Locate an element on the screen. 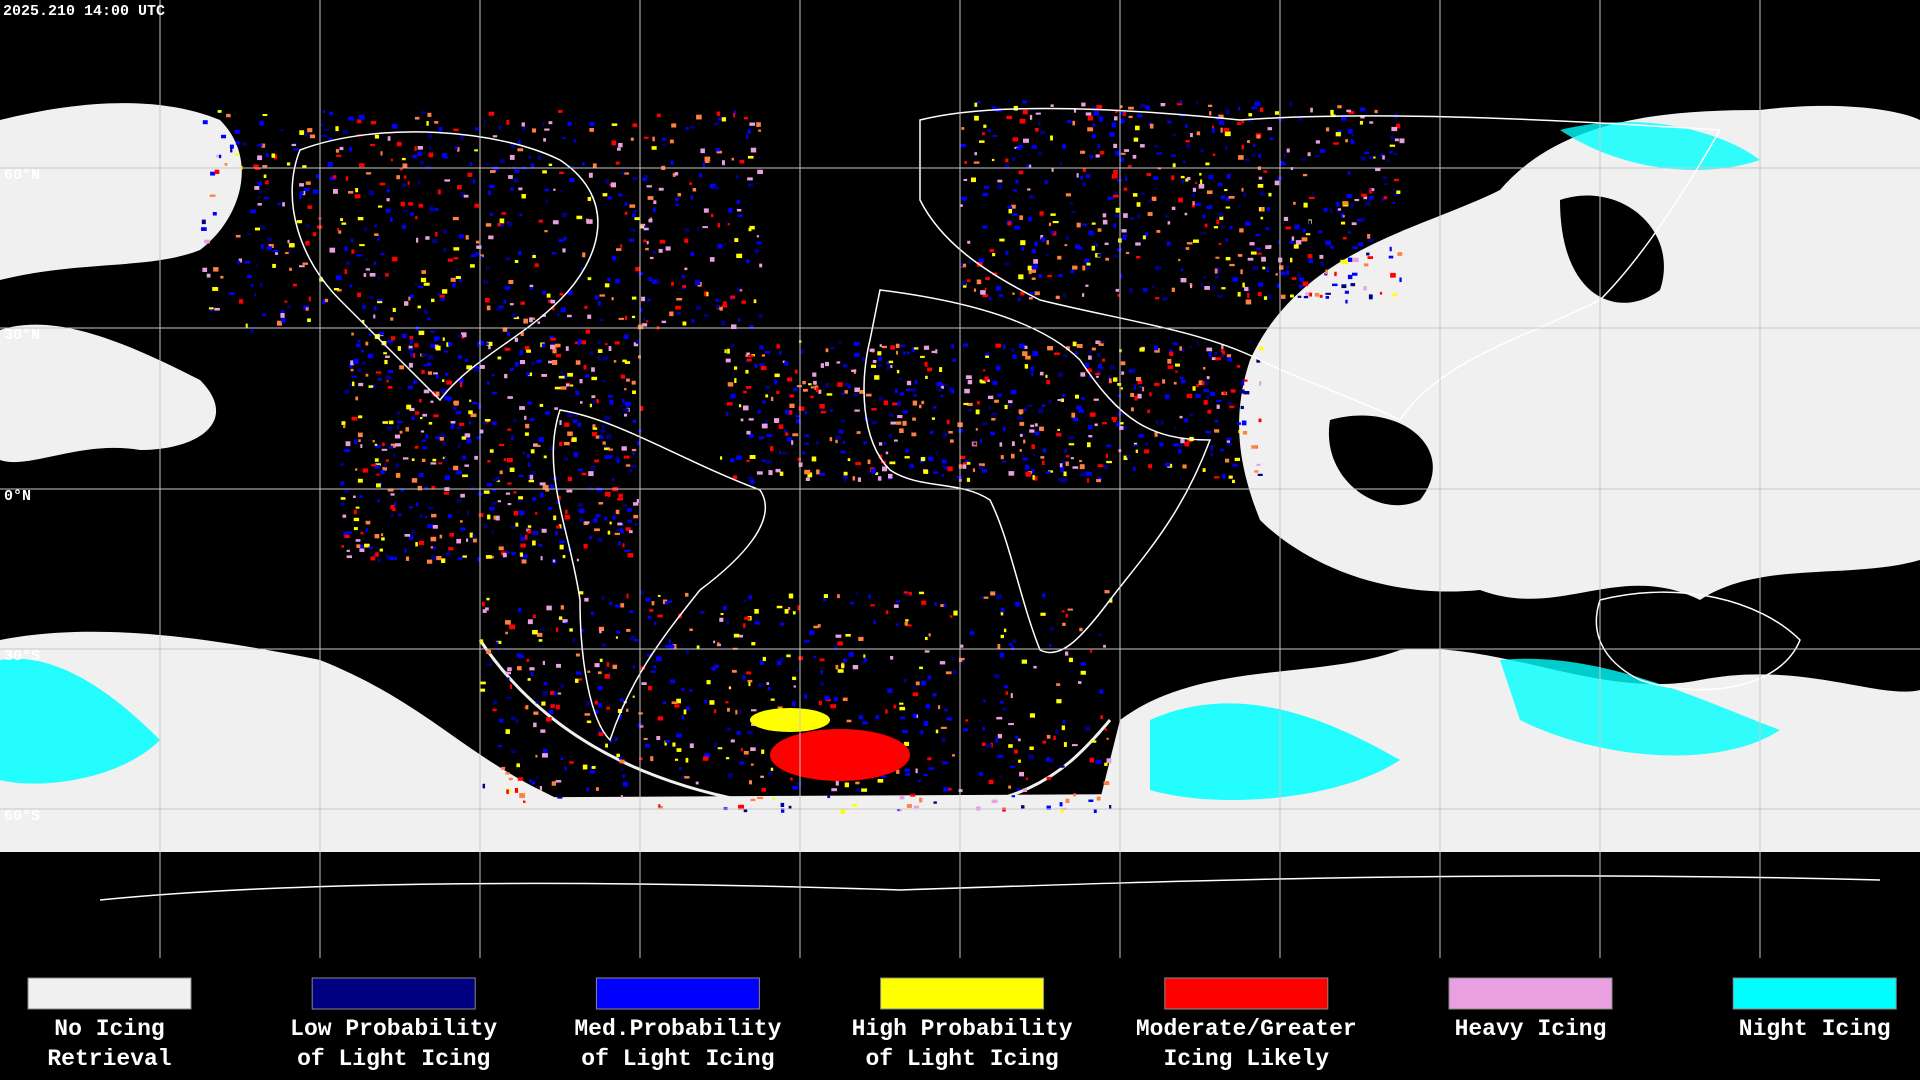 The image size is (1920, 1080). legend-label: Moderate/Greater is located at coordinates (1246, 1029).